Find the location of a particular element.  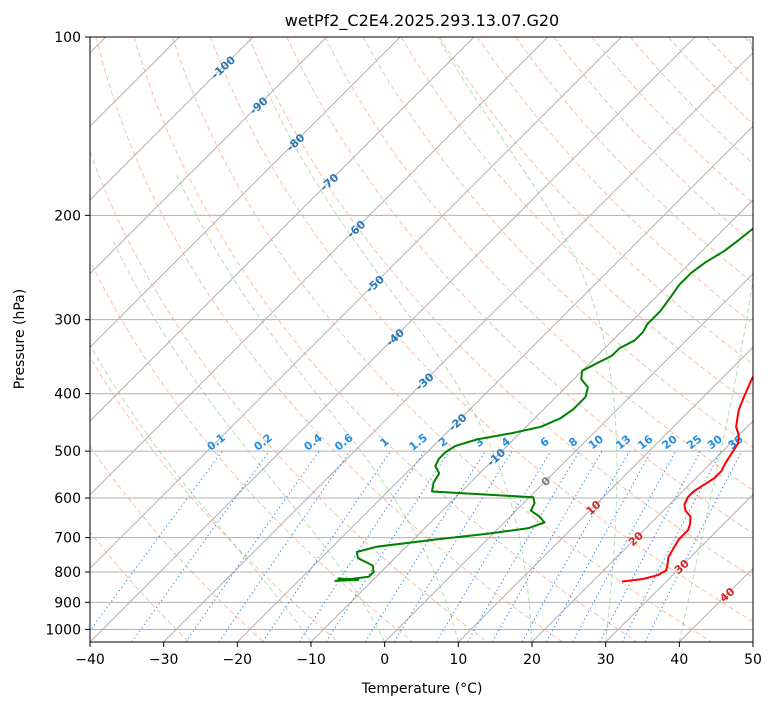

y-tick-label: 1000 is located at coordinates (63, 630).